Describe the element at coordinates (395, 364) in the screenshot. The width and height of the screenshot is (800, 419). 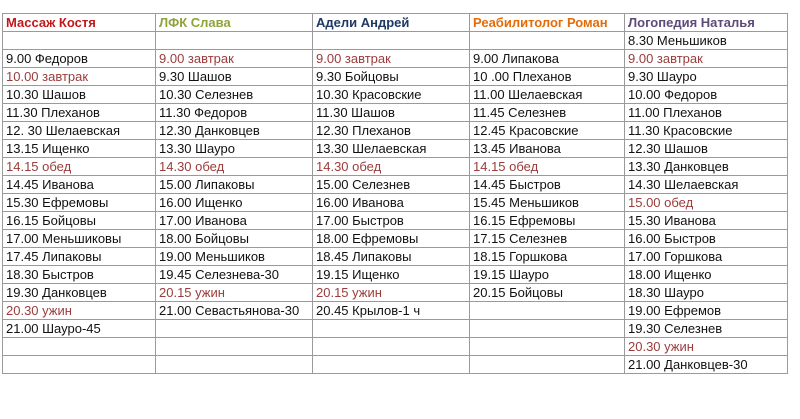
I see `table-row: 21.00 Данковцев-30` at that location.